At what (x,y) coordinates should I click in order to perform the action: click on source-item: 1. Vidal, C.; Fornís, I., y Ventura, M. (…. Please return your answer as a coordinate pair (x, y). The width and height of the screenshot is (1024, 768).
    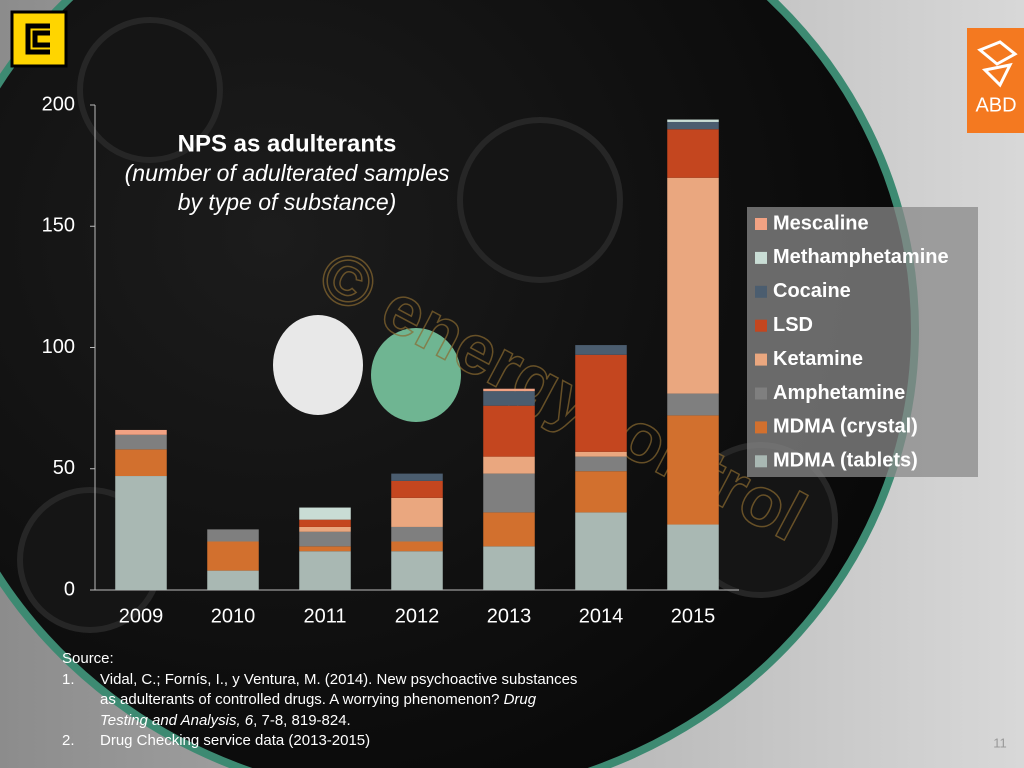
    Looking at the image, I should click on (322, 701).